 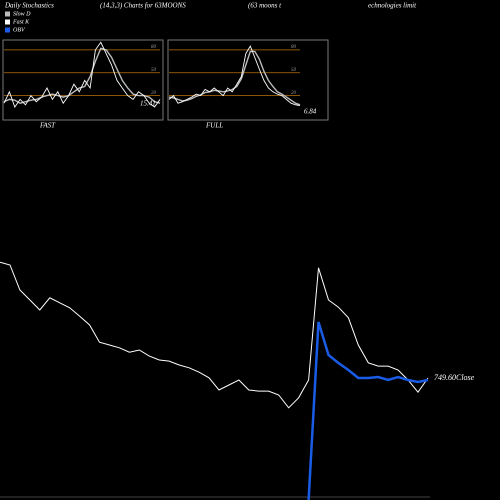 I want to click on value-label: 6.84, so click(x=310, y=112).